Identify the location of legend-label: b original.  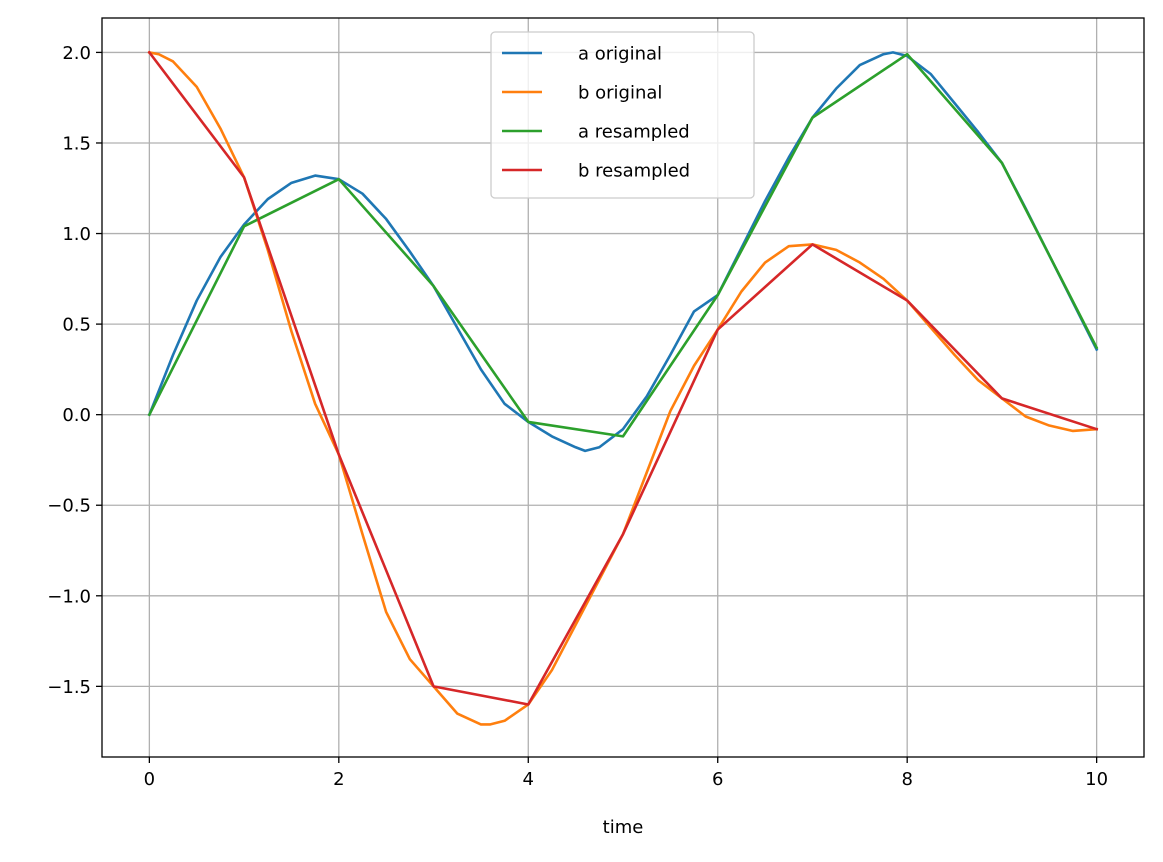
(620, 93).